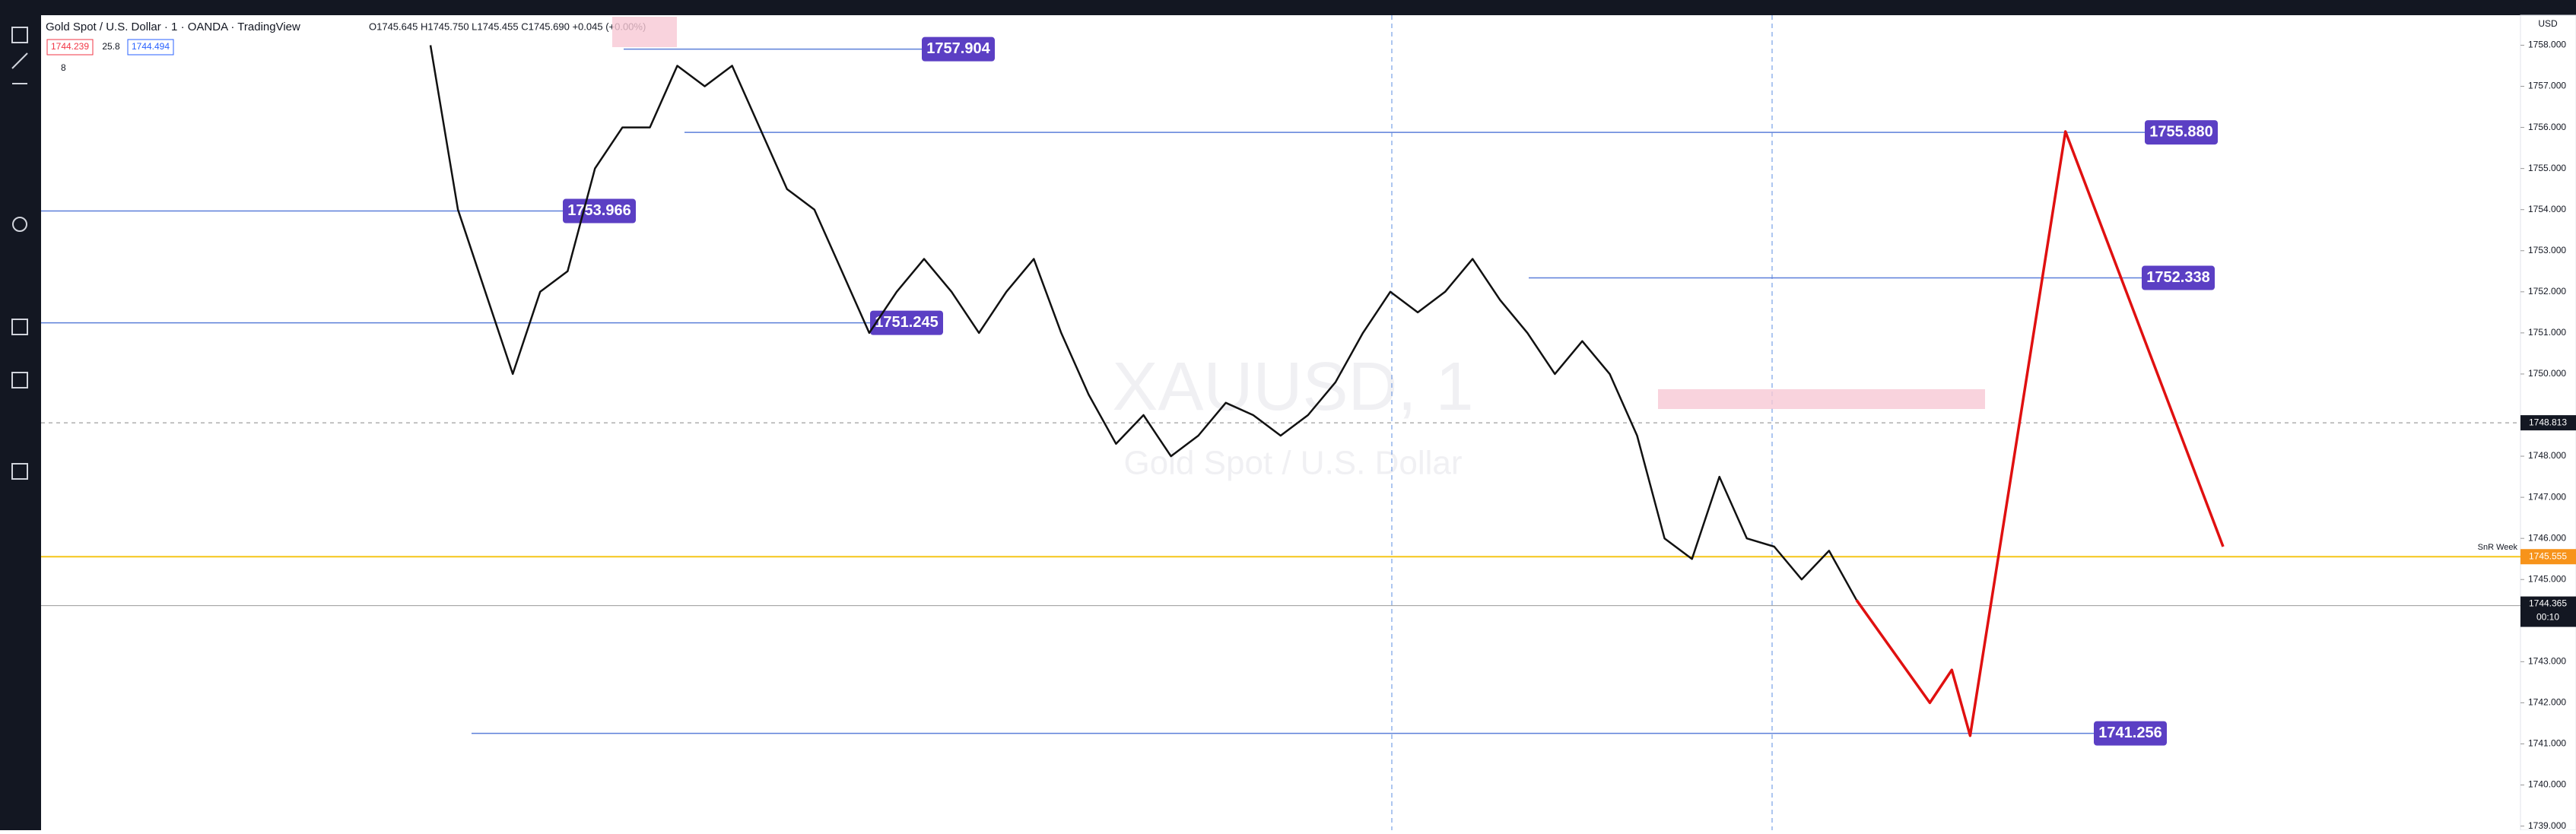 The width and height of the screenshot is (2576, 834). Describe the element at coordinates (2547, 825) in the screenshot. I see `y-tick-label: 1739.000` at that location.